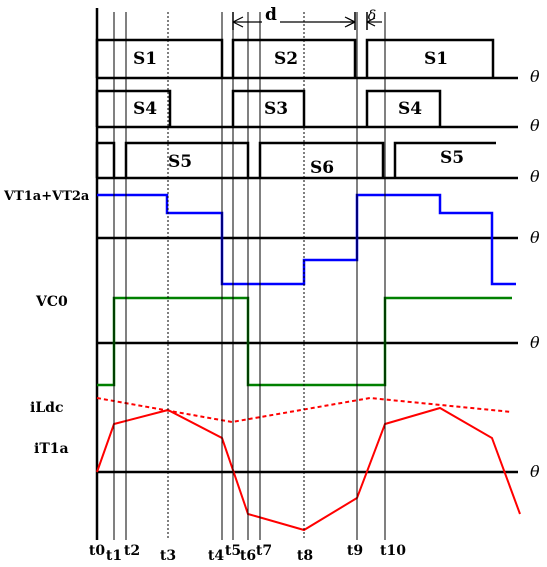 This screenshot has width=547, height=567. Describe the element at coordinates (393, 551) in the screenshot. I see `t10-label: t10` at that location.